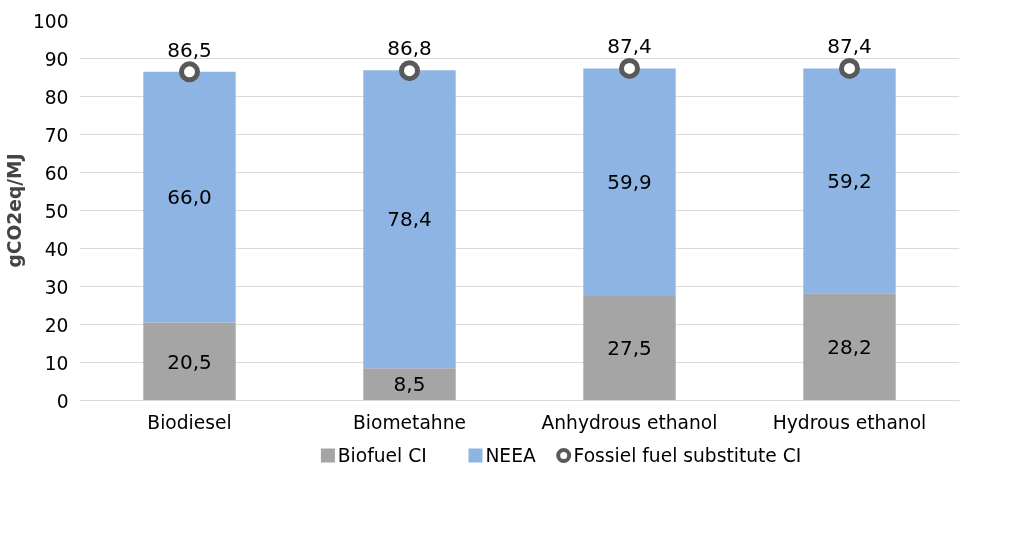 This screenshot has height=538, width=1014. I want to click on data-label: 78,4, so click(409, 219).